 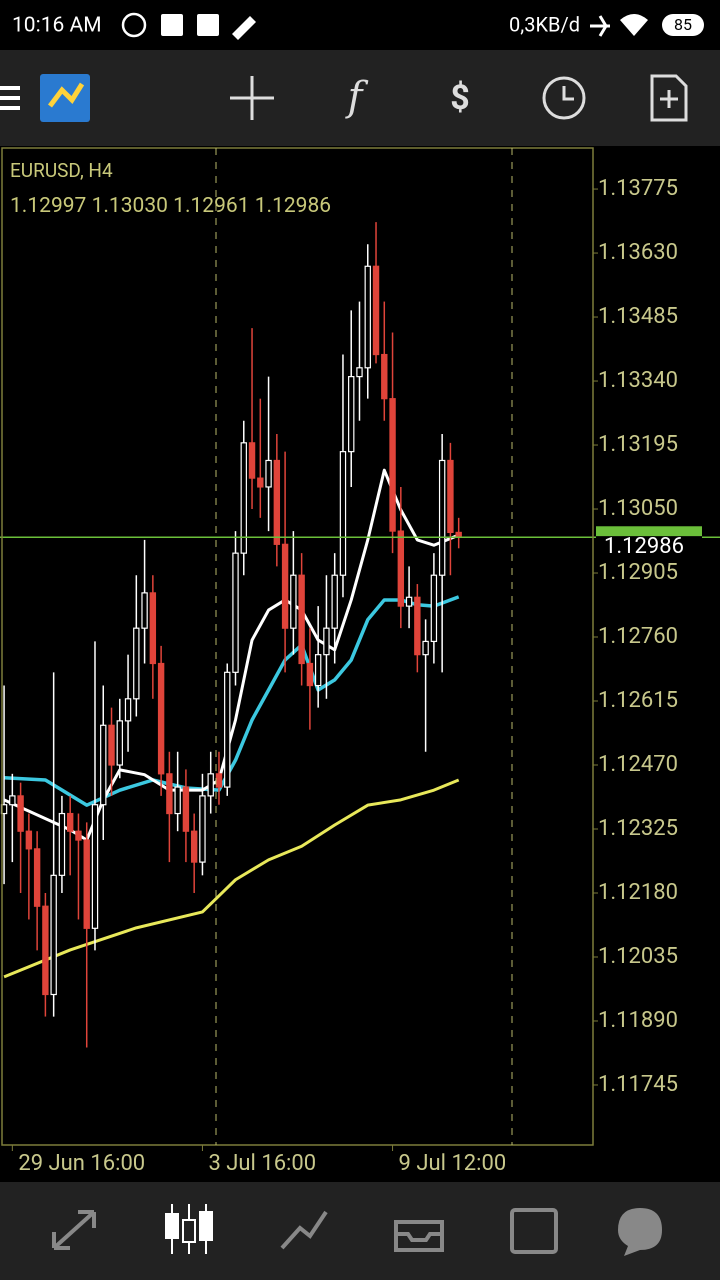 What do you see at coordinates (262, 1163) in the screenshot?
I see `x-tick-label: 3 Jul 16:00` at bounding box center [262, 1163].